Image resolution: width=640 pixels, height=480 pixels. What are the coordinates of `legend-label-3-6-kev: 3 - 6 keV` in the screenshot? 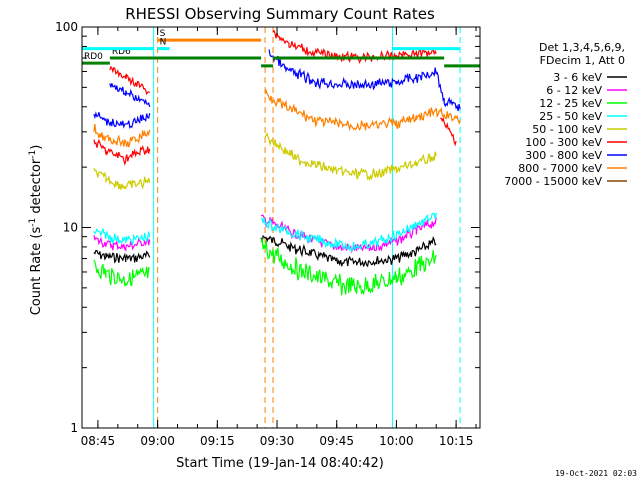 It's located at (577, 77).